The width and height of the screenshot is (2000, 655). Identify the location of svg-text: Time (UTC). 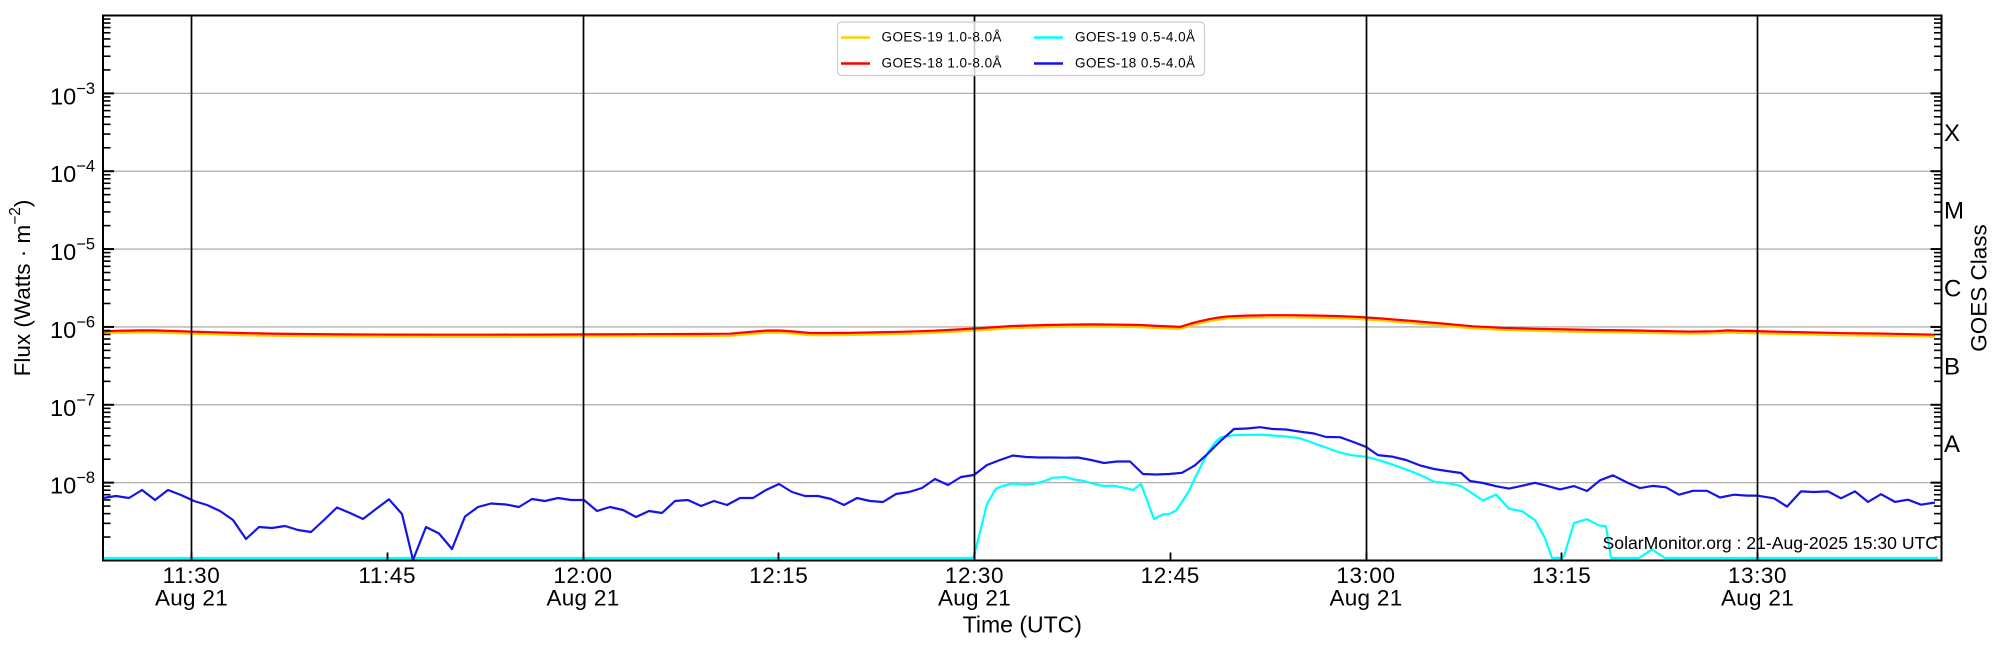
(1022, 625).